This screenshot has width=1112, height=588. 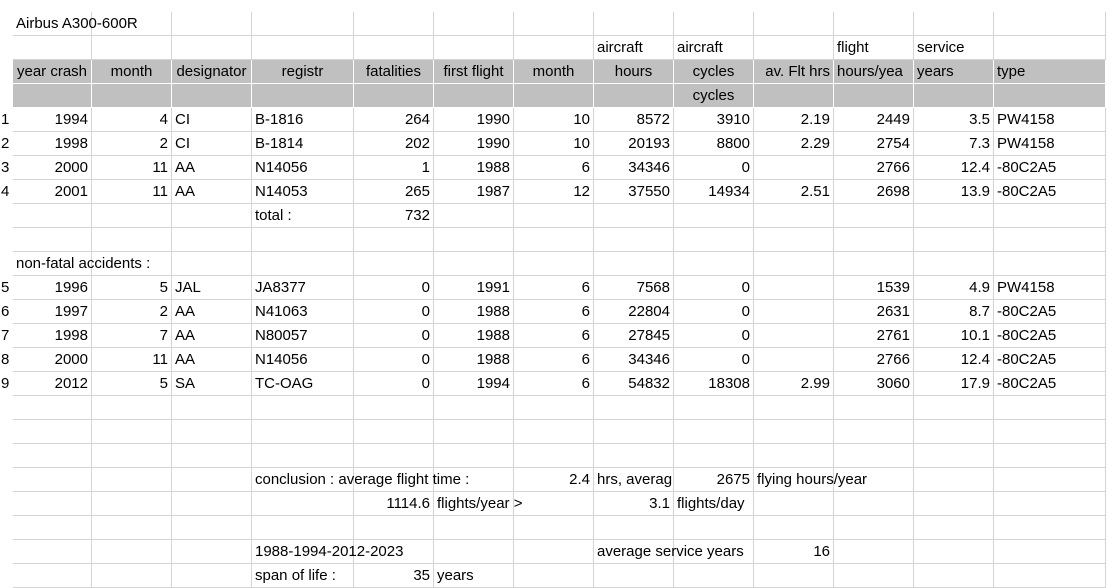 What do you see at coordinates (394, 72) in the screenshot?
I see `column-header: fatalities` at bounding box center [394, 72].